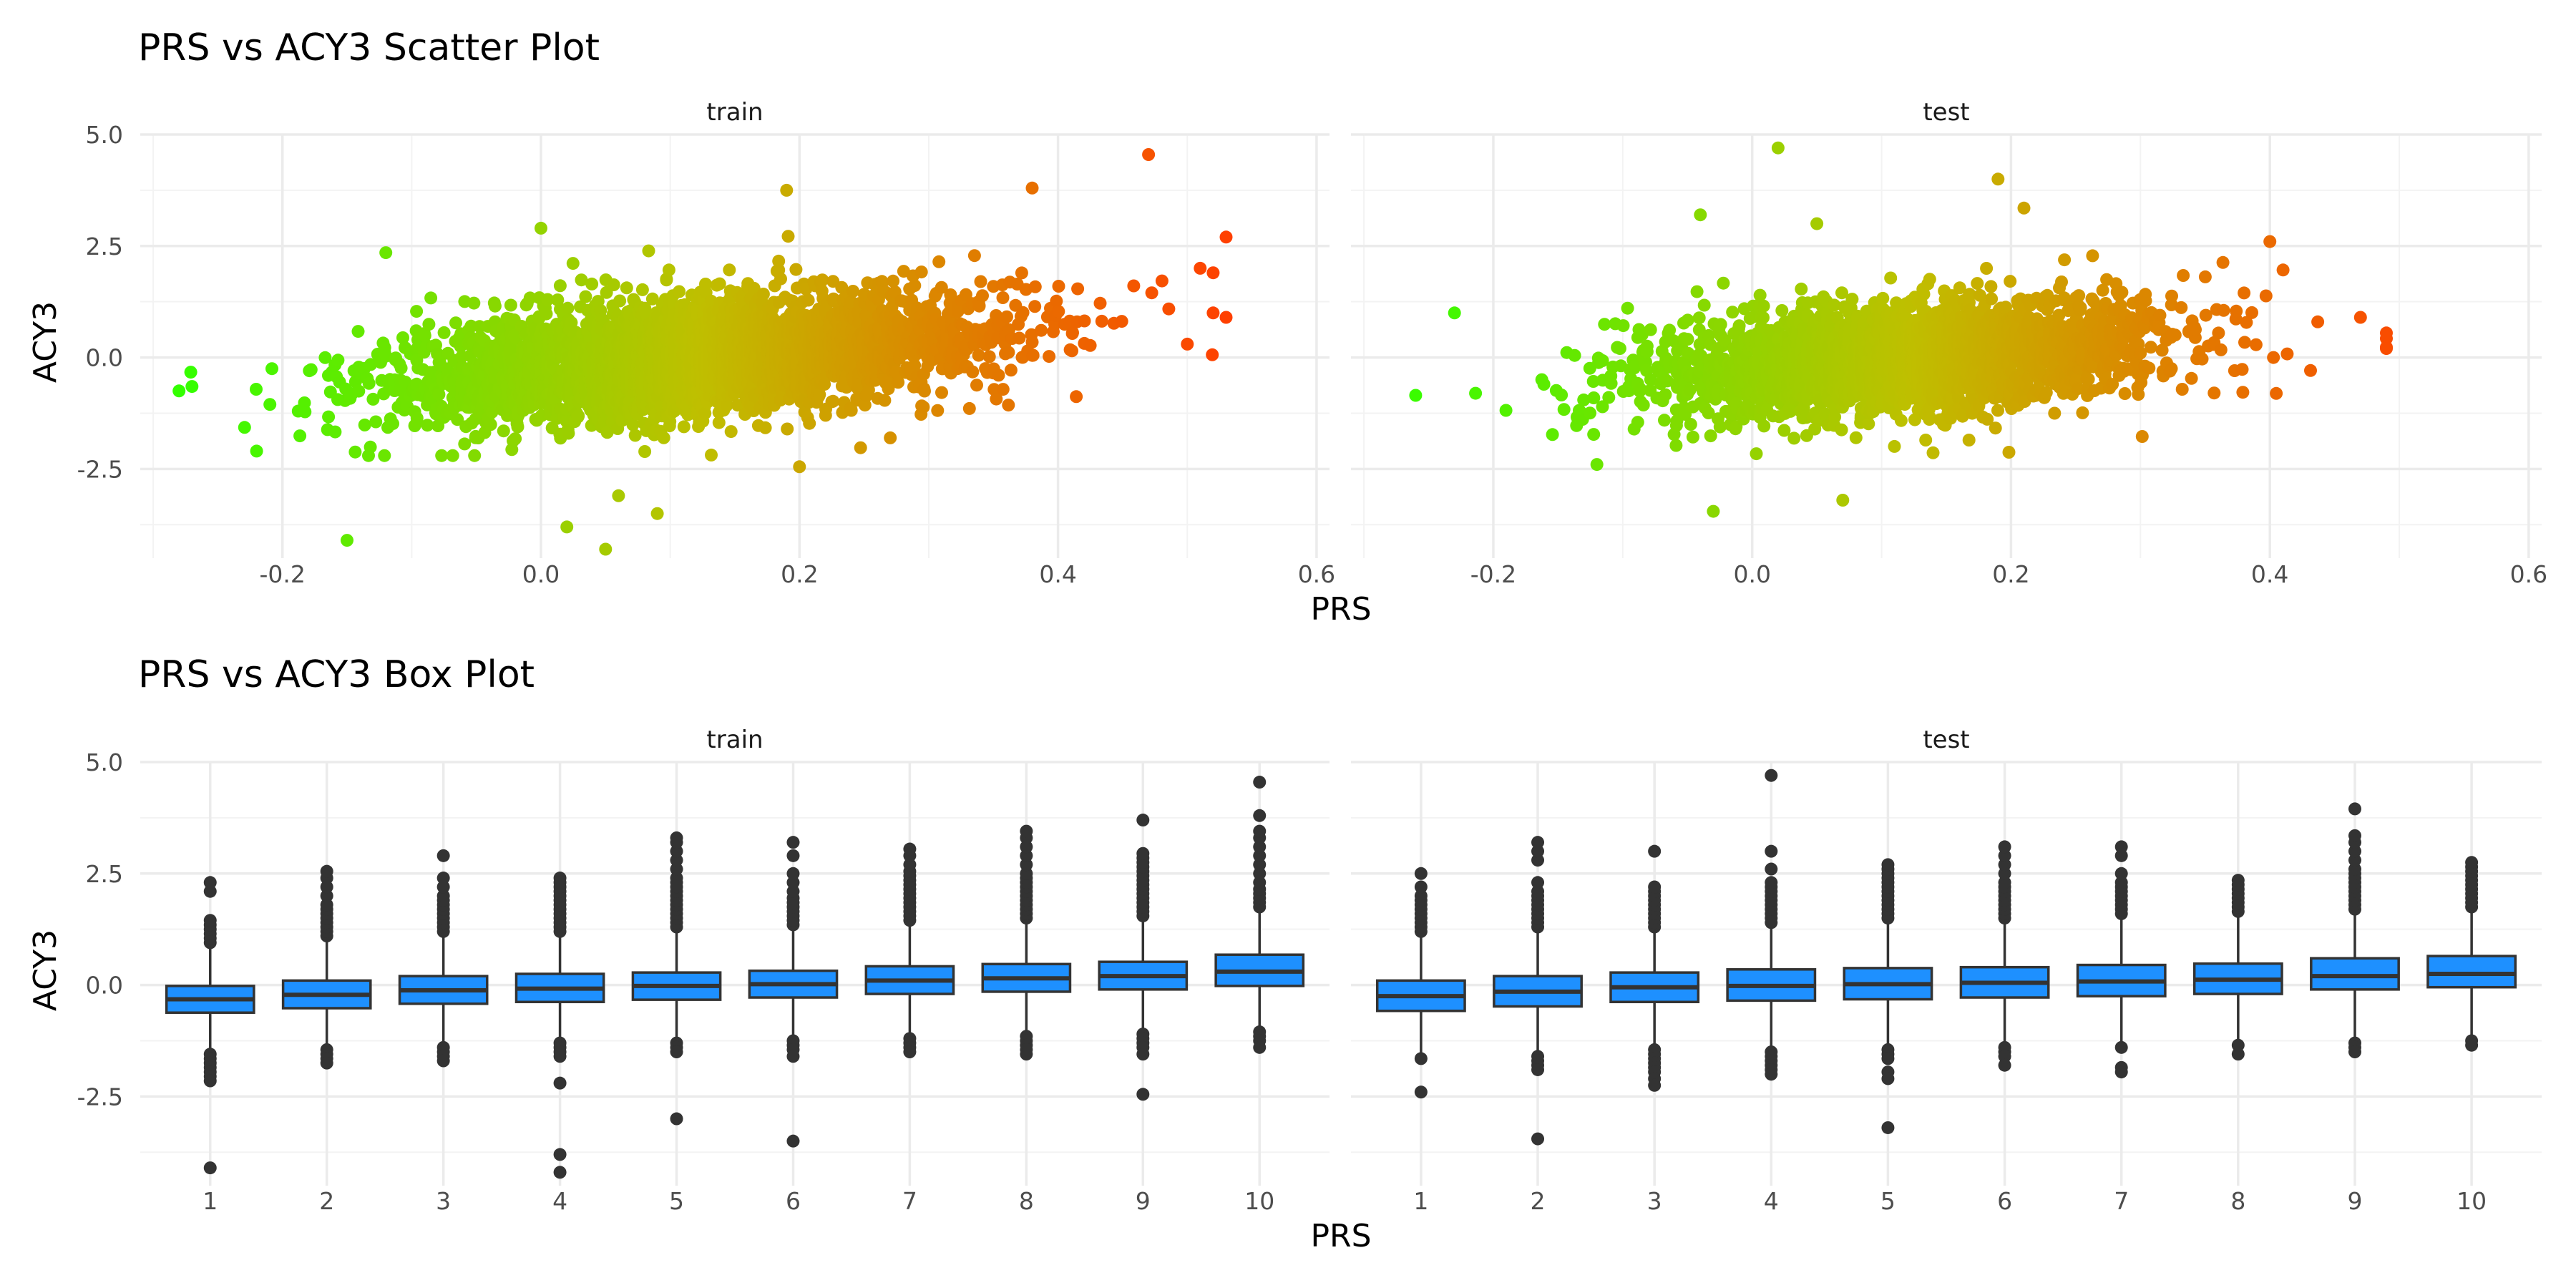  I want to click on scatter-strip-train: train, so click(735, 112).